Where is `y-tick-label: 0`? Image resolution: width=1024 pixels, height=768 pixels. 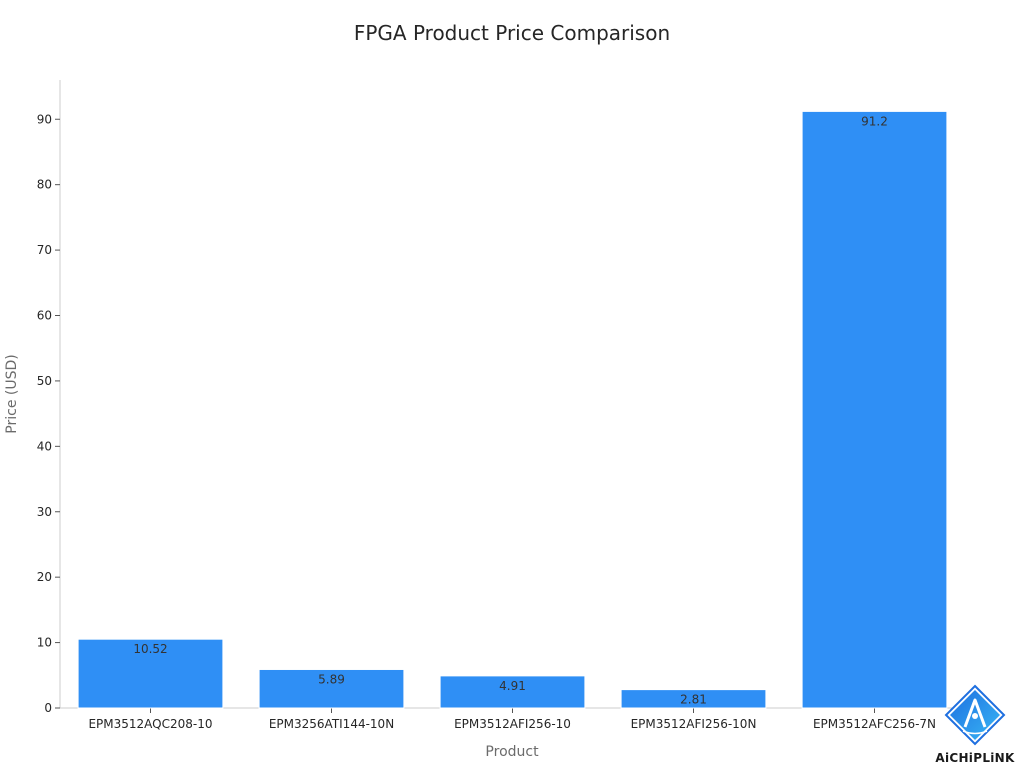
y-tick-label: 0 is located at coordinates (48, 708).